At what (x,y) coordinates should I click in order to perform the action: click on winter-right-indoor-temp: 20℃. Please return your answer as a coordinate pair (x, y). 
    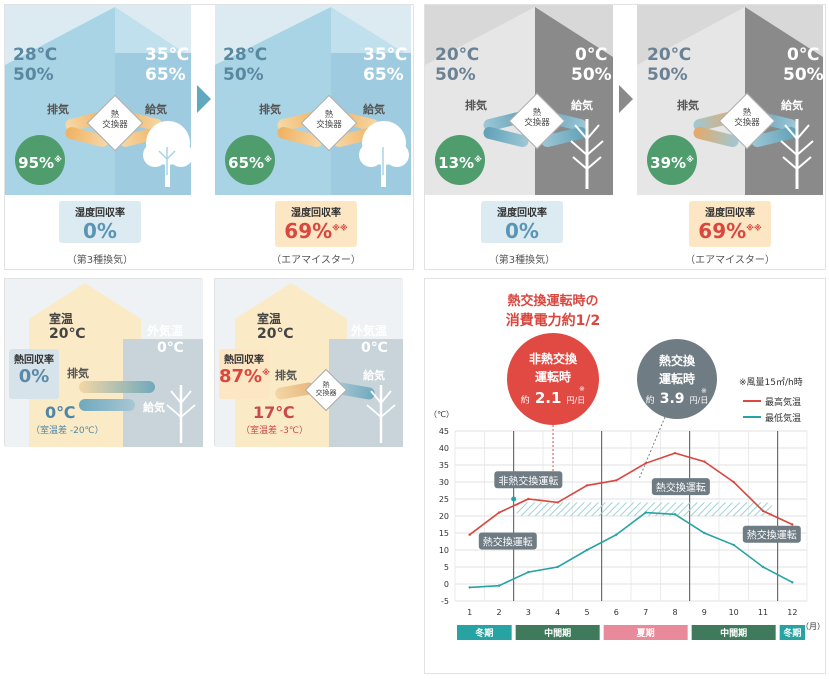
    Looking at the image, I should click on (669, 55).